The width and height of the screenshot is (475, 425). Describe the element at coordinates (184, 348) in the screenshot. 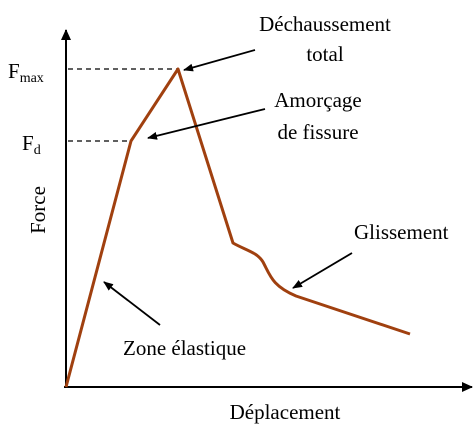

I see `annotation: Zone élastique` at that location.